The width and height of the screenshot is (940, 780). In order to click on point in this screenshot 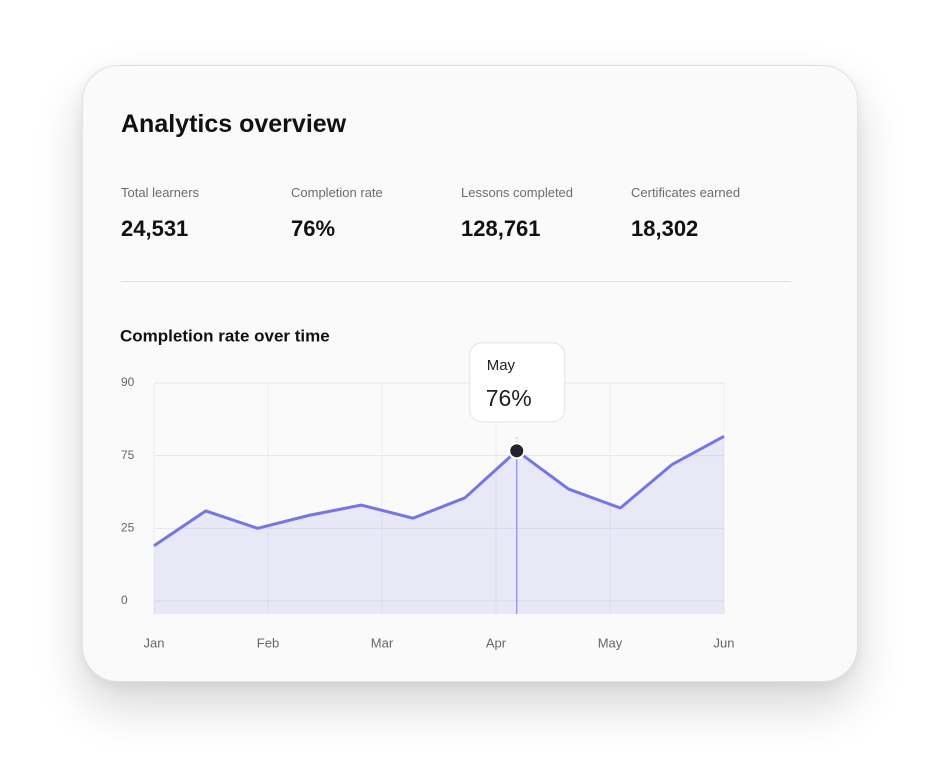, I will do `click(517, 451)`.